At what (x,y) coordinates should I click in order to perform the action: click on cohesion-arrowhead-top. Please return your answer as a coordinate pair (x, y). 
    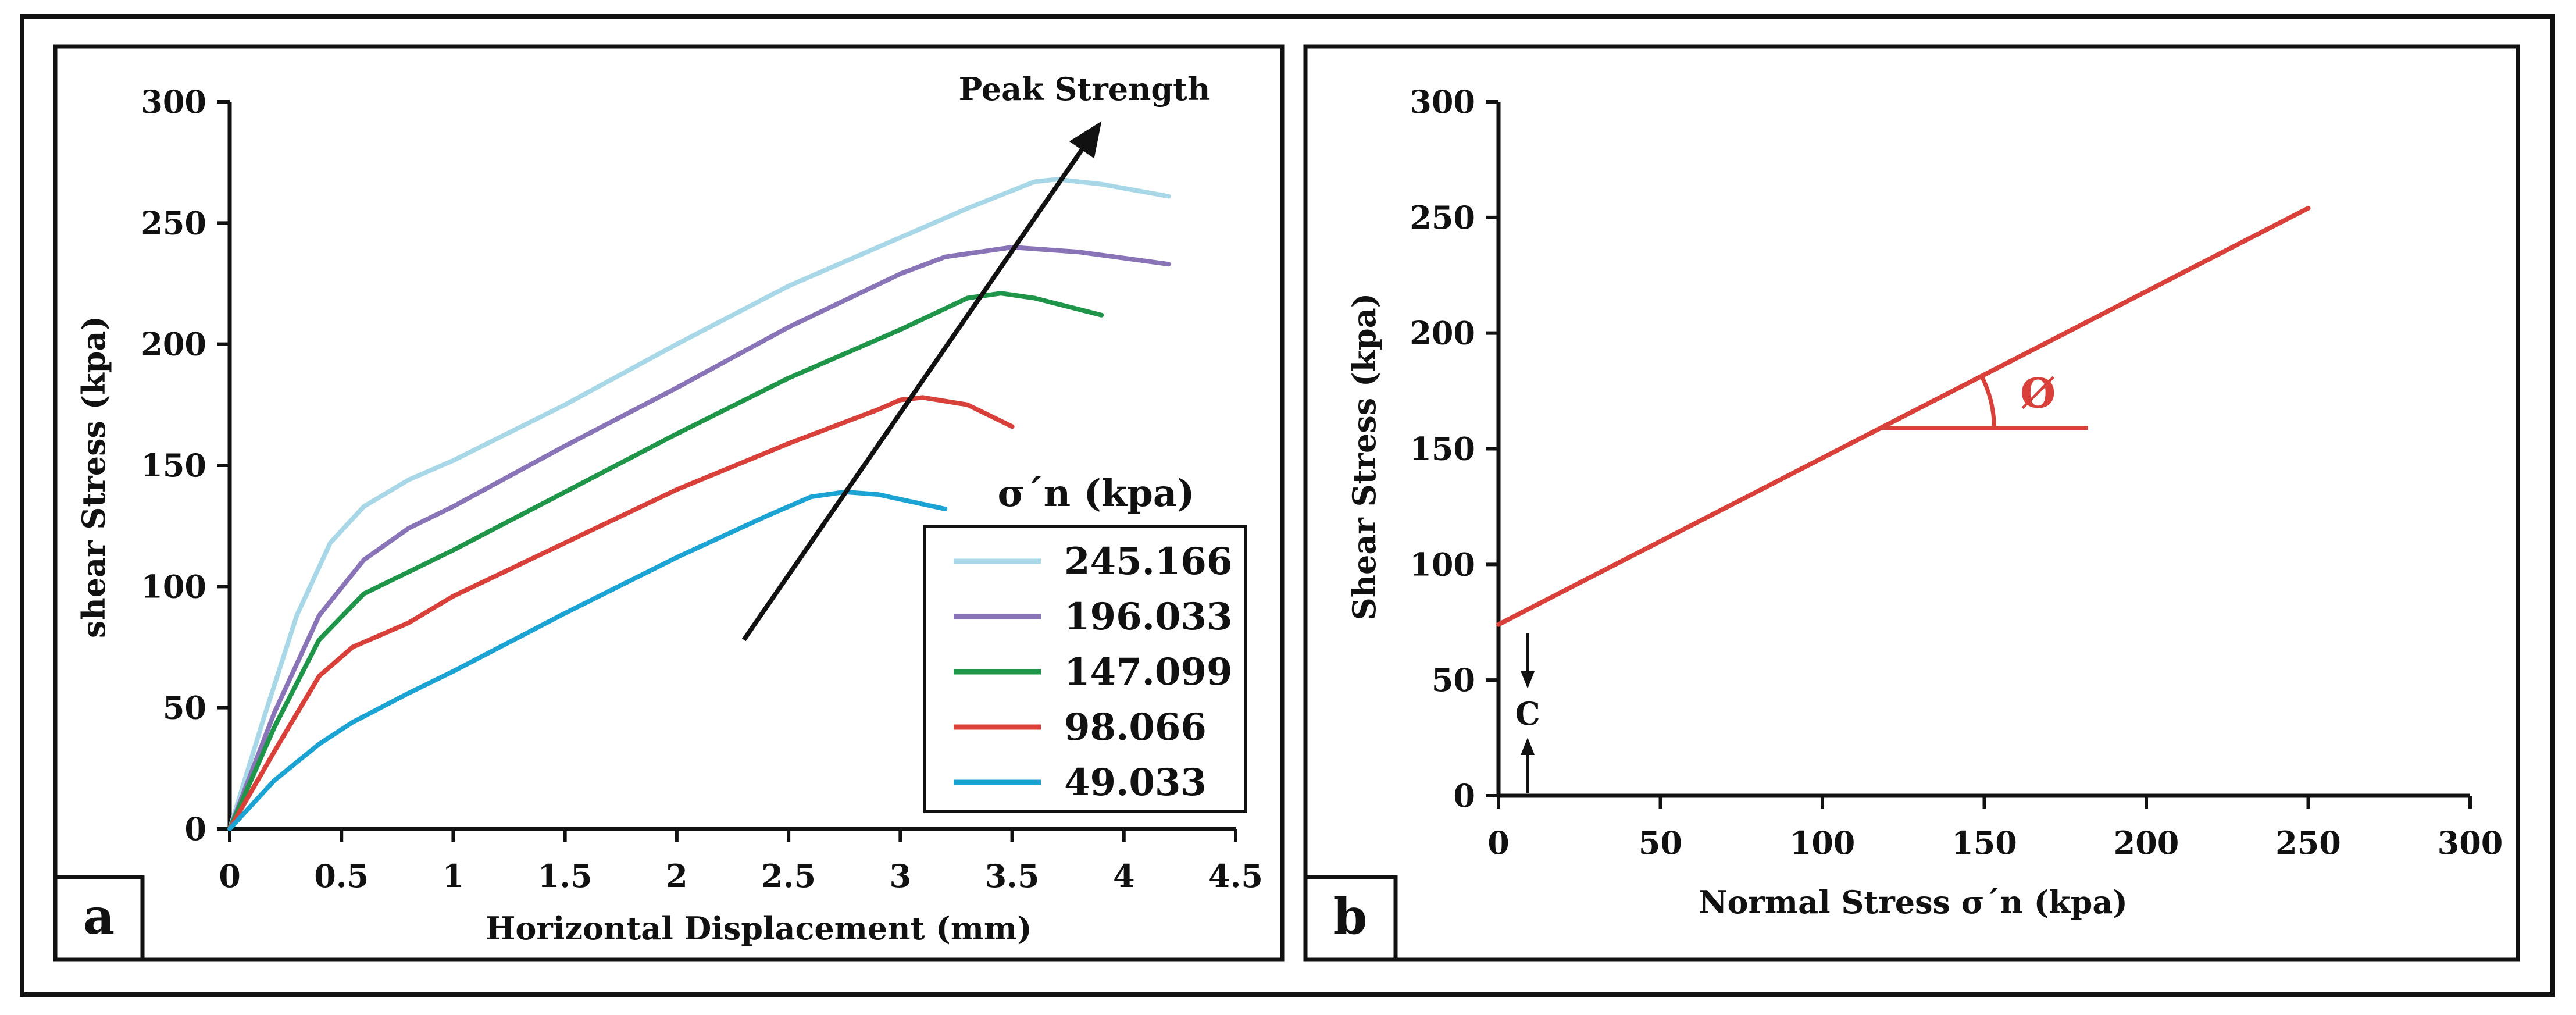
    Looking at the image, I should click on (1528, 680).